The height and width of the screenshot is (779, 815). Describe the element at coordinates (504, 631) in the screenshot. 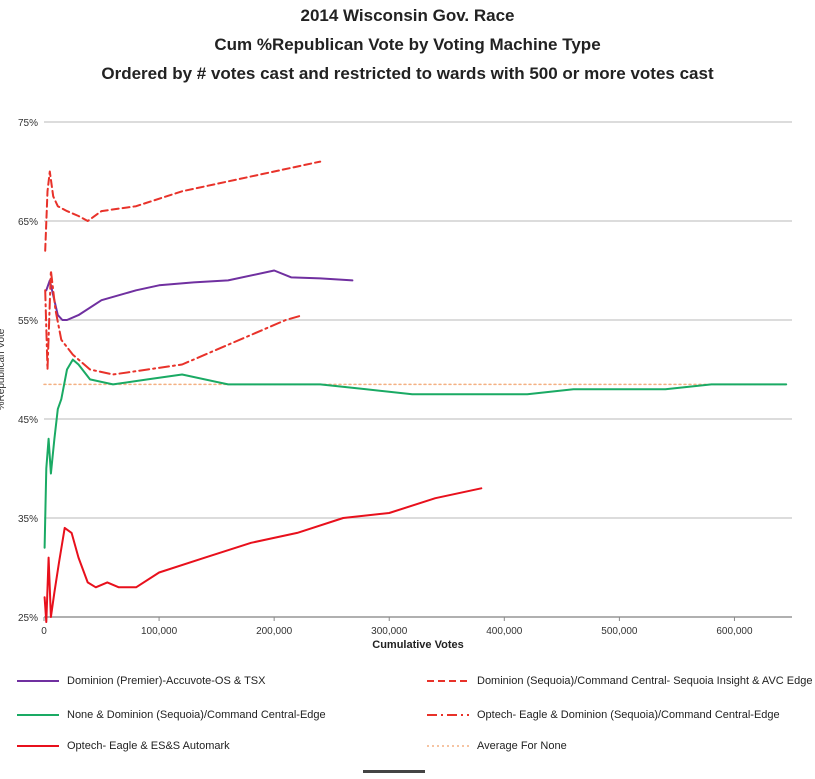

I see `x-tick-label: 400,000` at that location.